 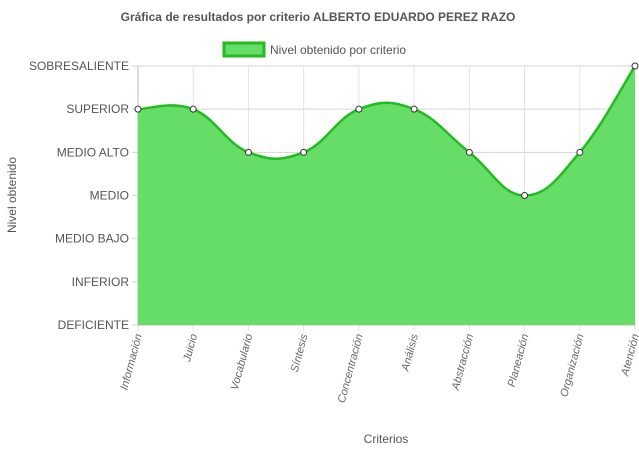 What do you see at coordinates (93, 152) in the screenshot?
I see `y-tick-label: MEDIO ALTO` at bounding box center [93, 152].